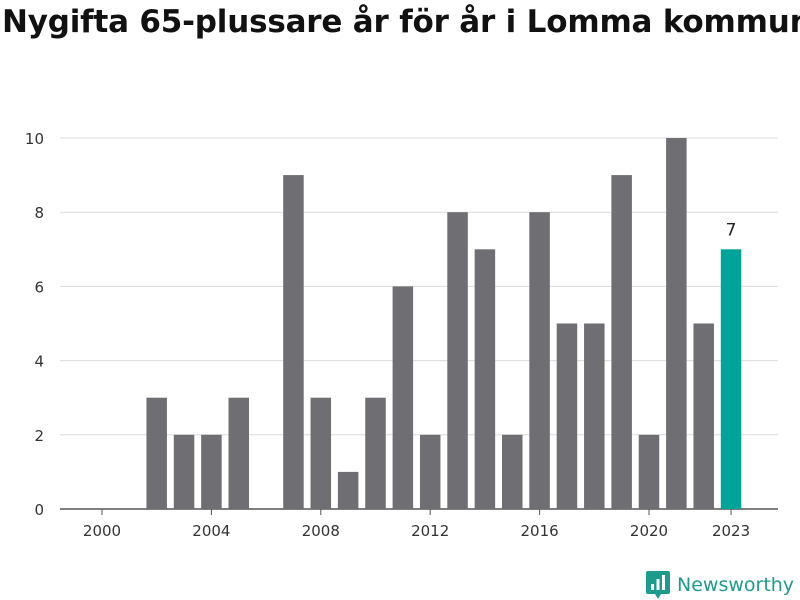 The width and height of the screenshot is (800, 600). I want to click on bar-2021, so click(676, 323).